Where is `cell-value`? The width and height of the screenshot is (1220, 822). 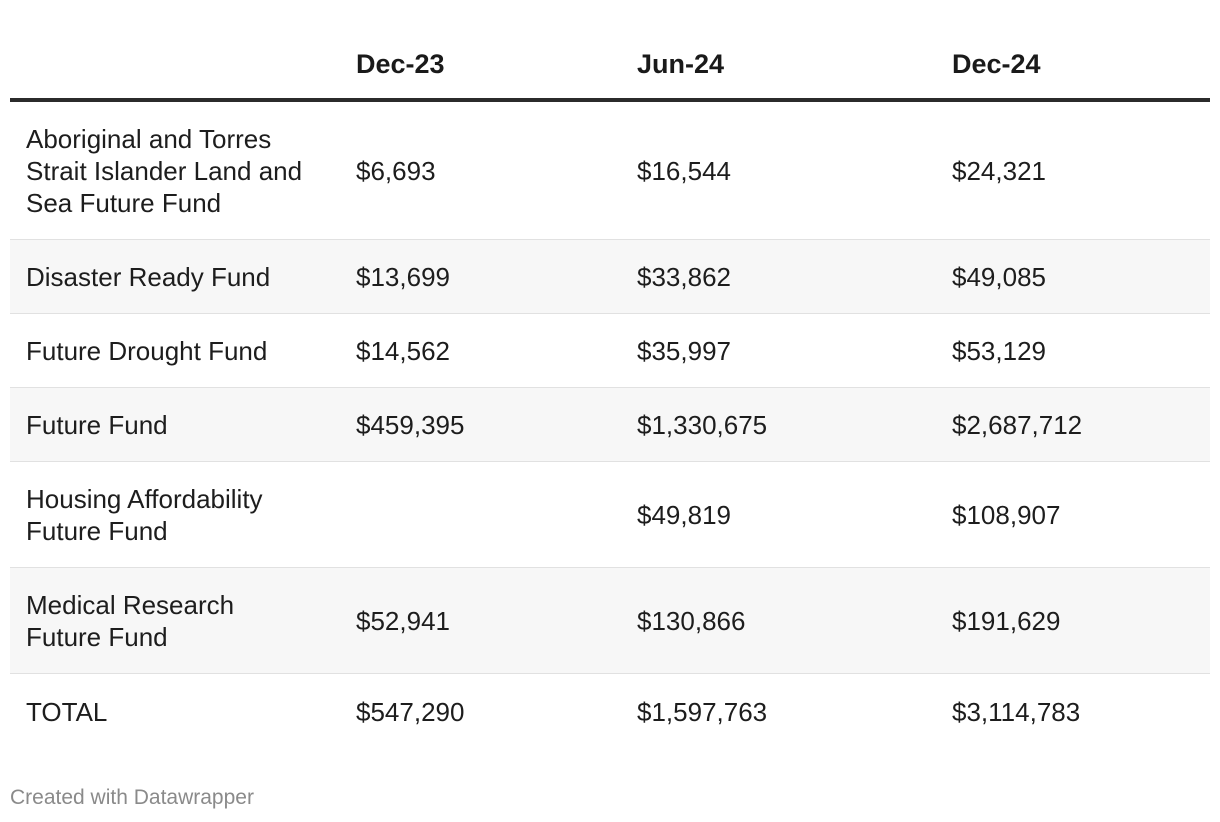 cell-value is located at coordinates (480, 514).